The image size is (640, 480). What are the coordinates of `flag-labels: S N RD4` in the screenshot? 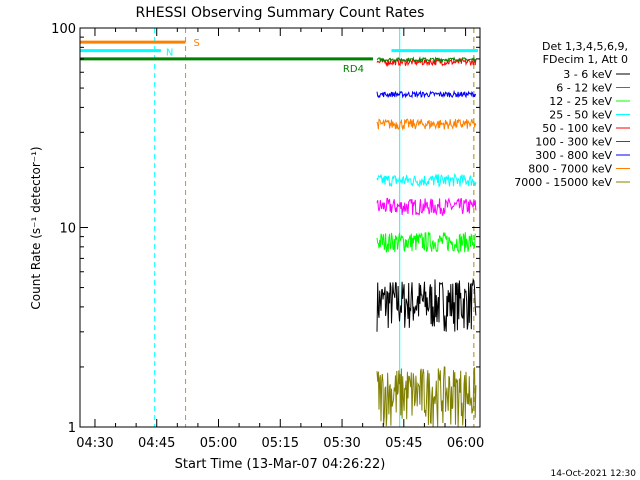 It's located at (265, 56).